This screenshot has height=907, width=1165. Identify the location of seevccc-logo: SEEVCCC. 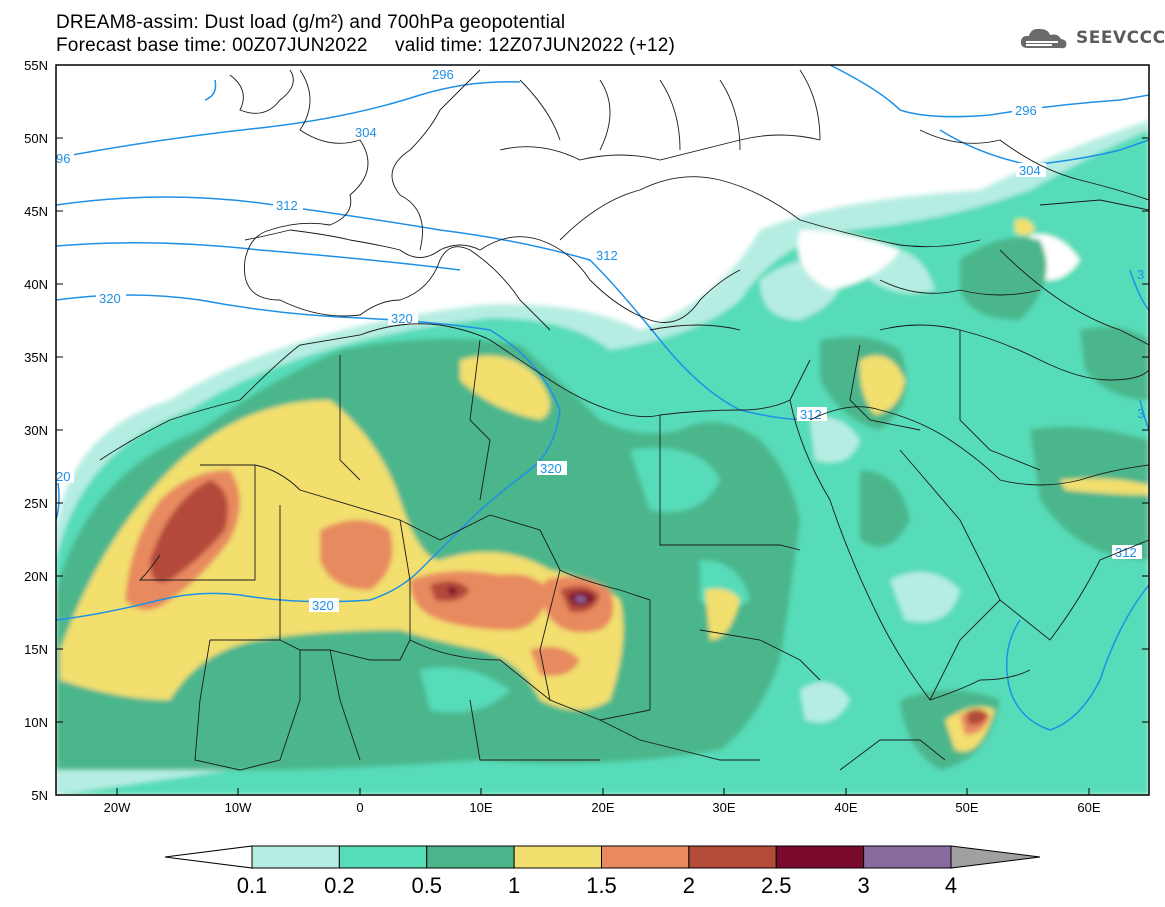
(1091, 38).